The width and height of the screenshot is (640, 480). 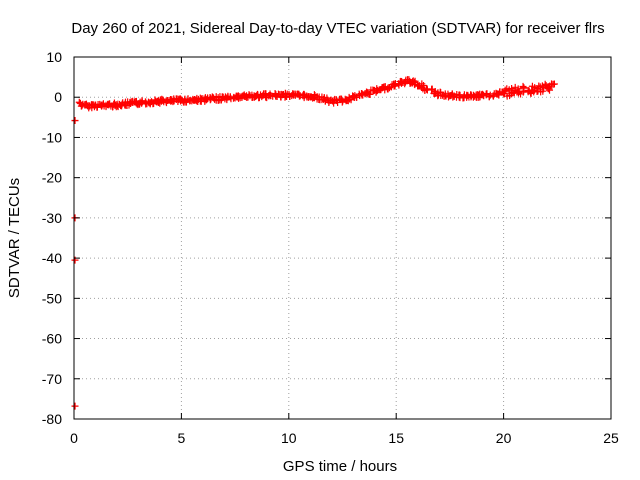 I want to click on y-tick-label: -30, so click(x=52, y=218).